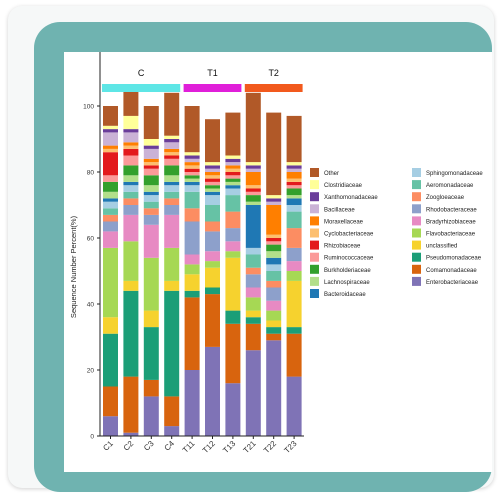  Describe the element at coordinates (349, 235) in the screenshot. I see `legend-label-cyclobacteriaceae: Cyclobacteriaceae` at that location.